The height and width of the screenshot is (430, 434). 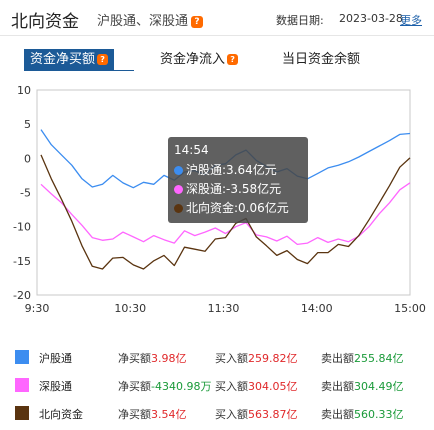 What do you see at coordinates (22, 413) in the screenshot?
I see `north-color-swatch` at bounding box center [22, 413].